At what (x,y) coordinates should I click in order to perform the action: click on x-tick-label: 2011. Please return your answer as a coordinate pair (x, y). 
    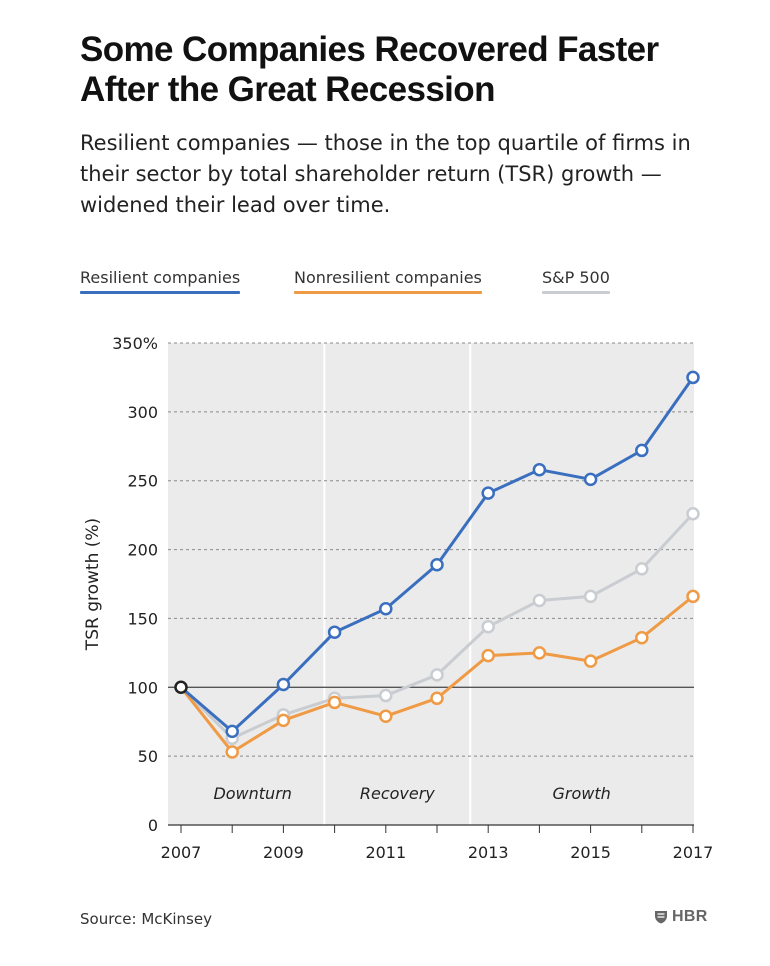
    Looking at the image, I should click on (385, 852).